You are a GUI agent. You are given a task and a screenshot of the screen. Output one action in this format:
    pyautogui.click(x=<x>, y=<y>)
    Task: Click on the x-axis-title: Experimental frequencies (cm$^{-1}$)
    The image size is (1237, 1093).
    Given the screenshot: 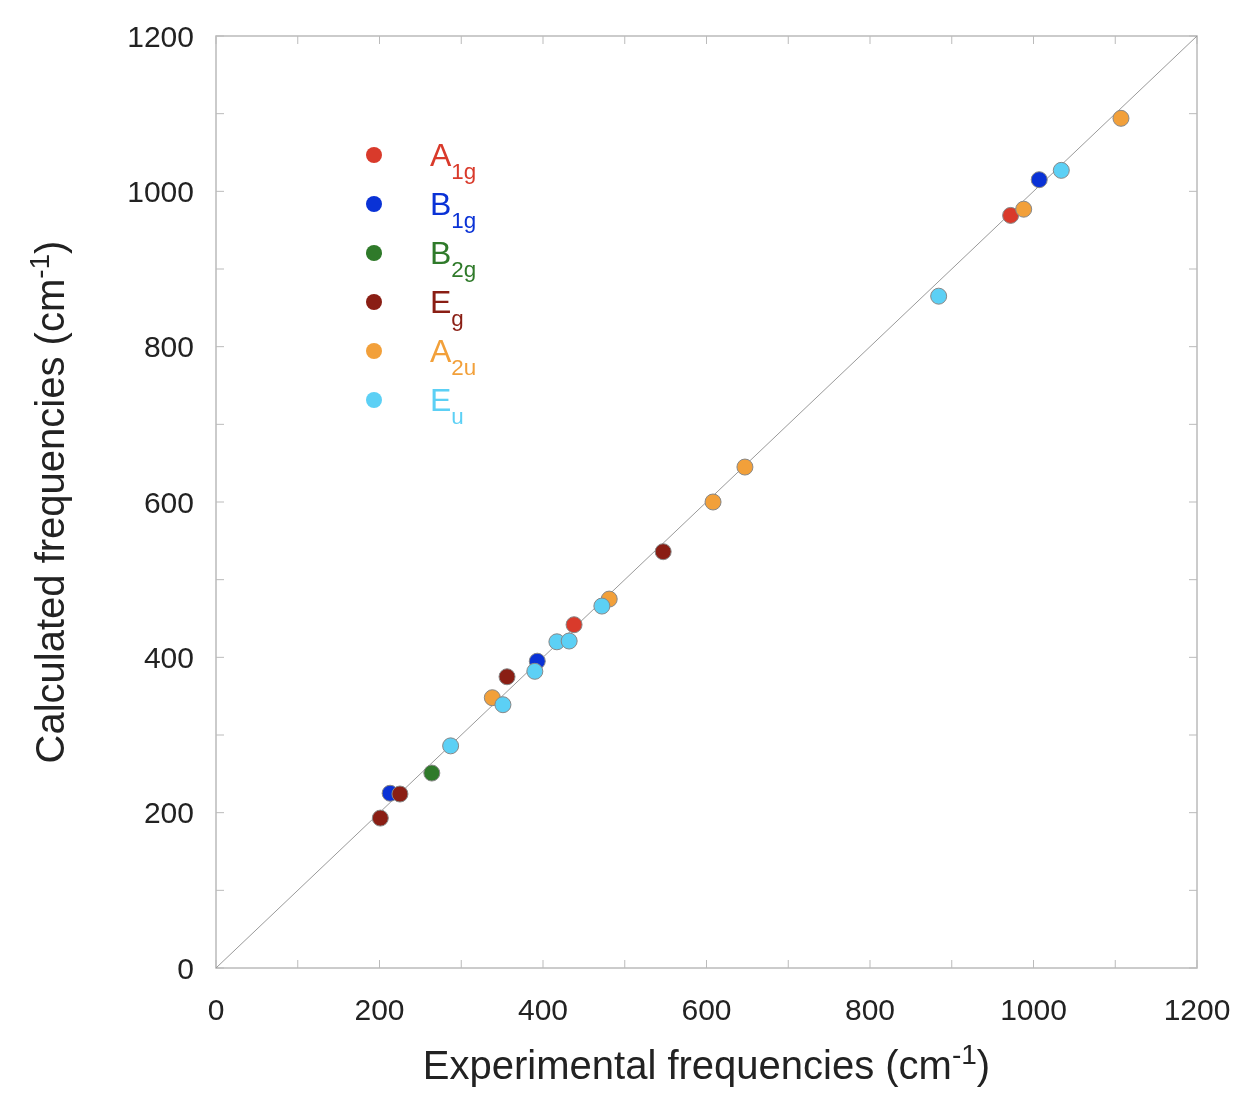 What is the action you would take?
    pyautogui.click(x=706, y=1062)
    